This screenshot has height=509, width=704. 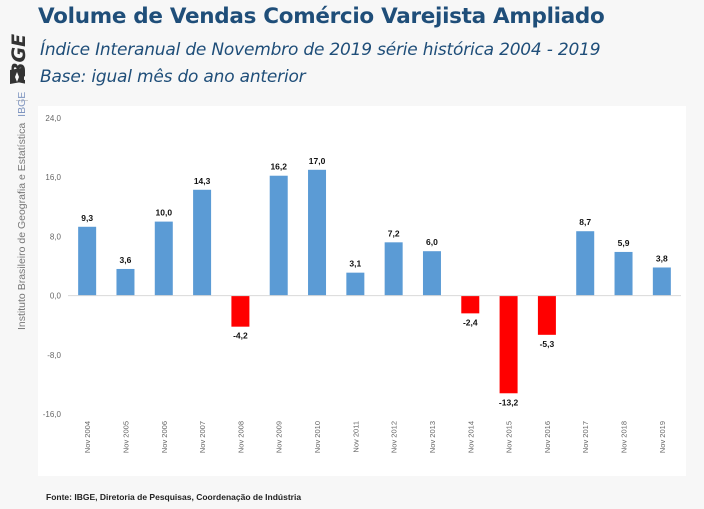 I want to click on bar-nov-2005, so click(x=125, y=282).